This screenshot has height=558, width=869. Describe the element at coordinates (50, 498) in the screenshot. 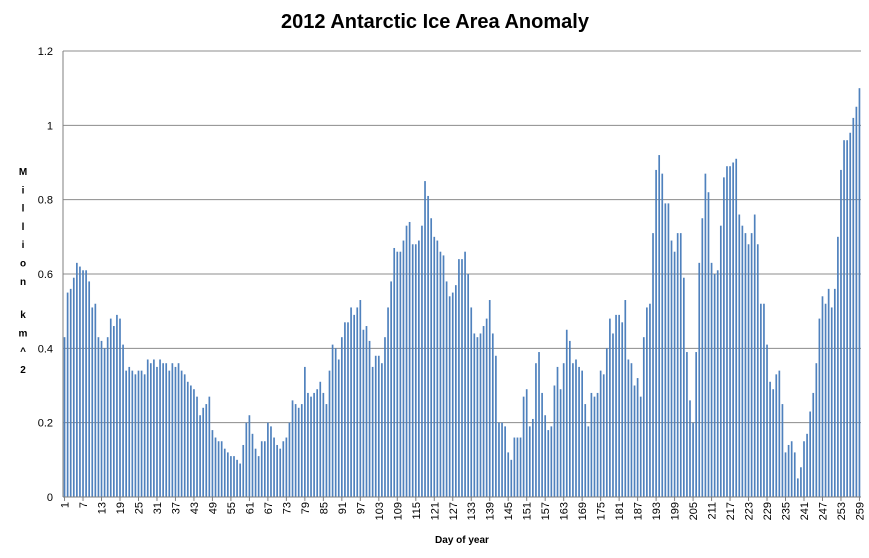

I see `y-tick-label: 0` at that location.